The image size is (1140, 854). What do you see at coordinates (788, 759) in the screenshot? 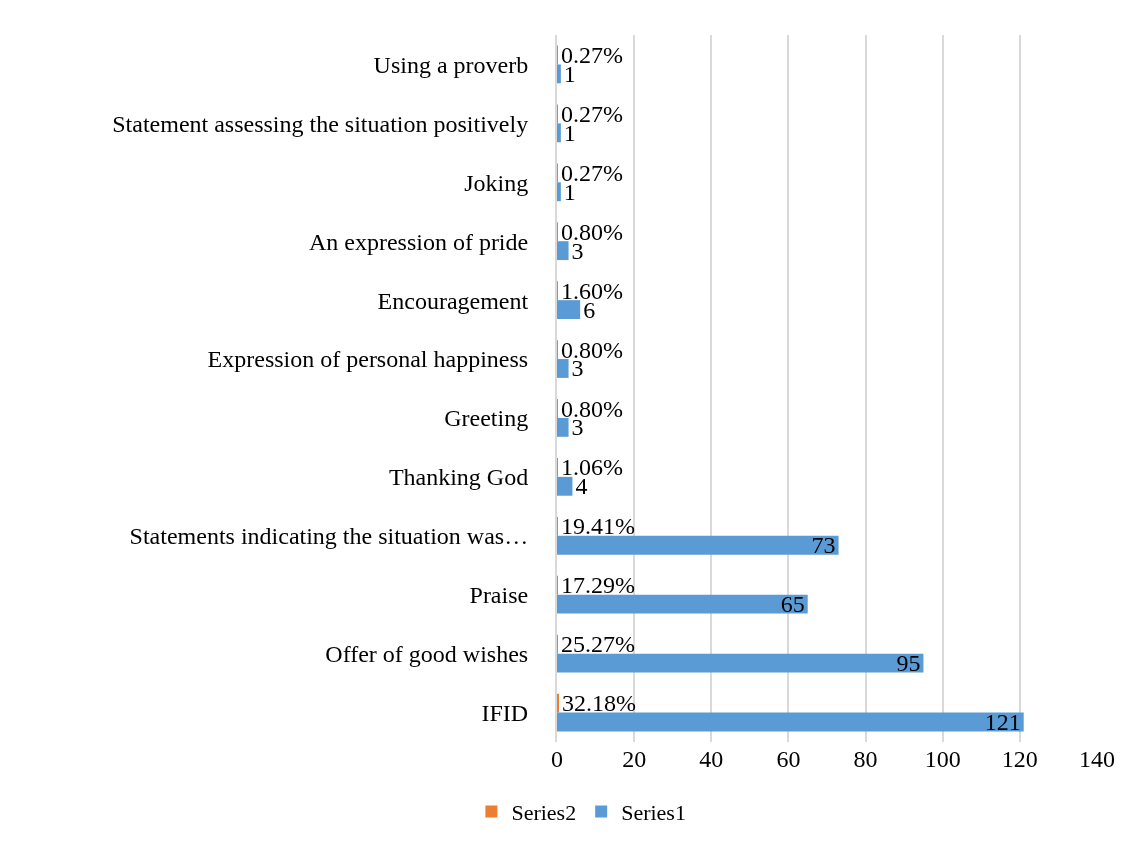
I see `x-tick-label: 60` at bounding box center [788, 759].